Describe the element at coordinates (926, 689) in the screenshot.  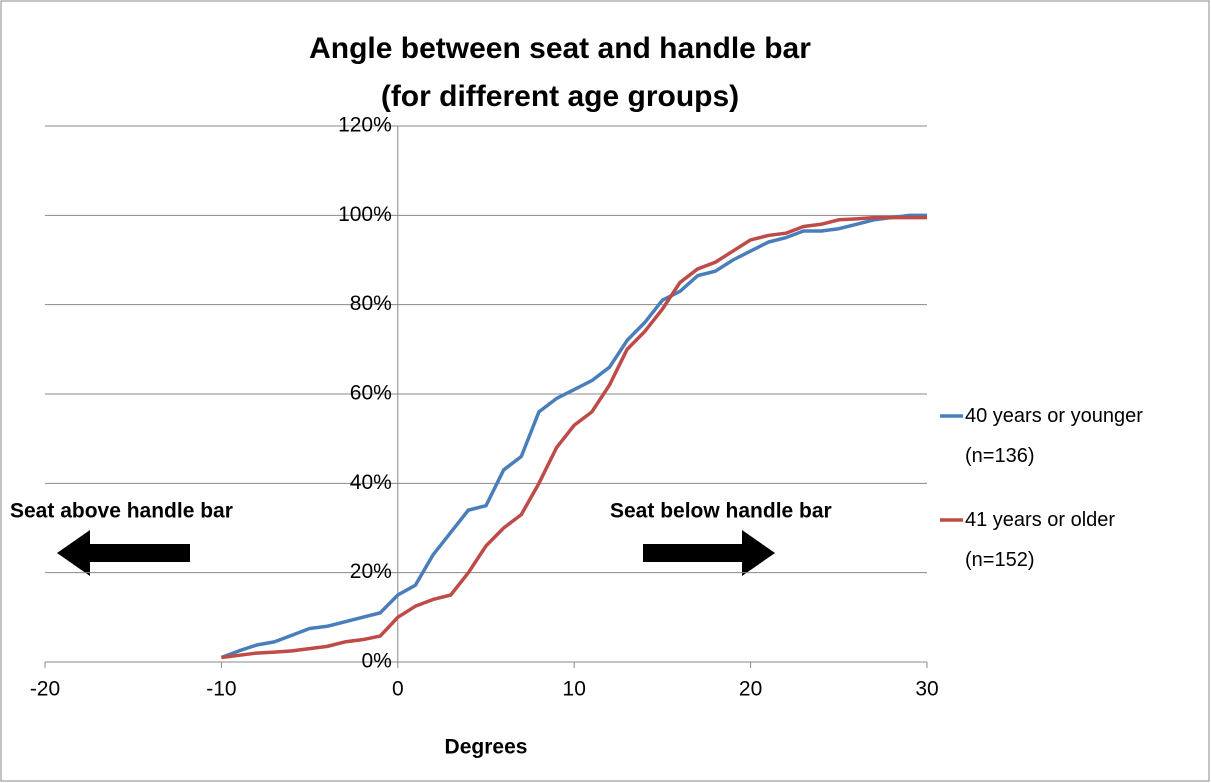
I see `x-tick-label: 30` at that location.